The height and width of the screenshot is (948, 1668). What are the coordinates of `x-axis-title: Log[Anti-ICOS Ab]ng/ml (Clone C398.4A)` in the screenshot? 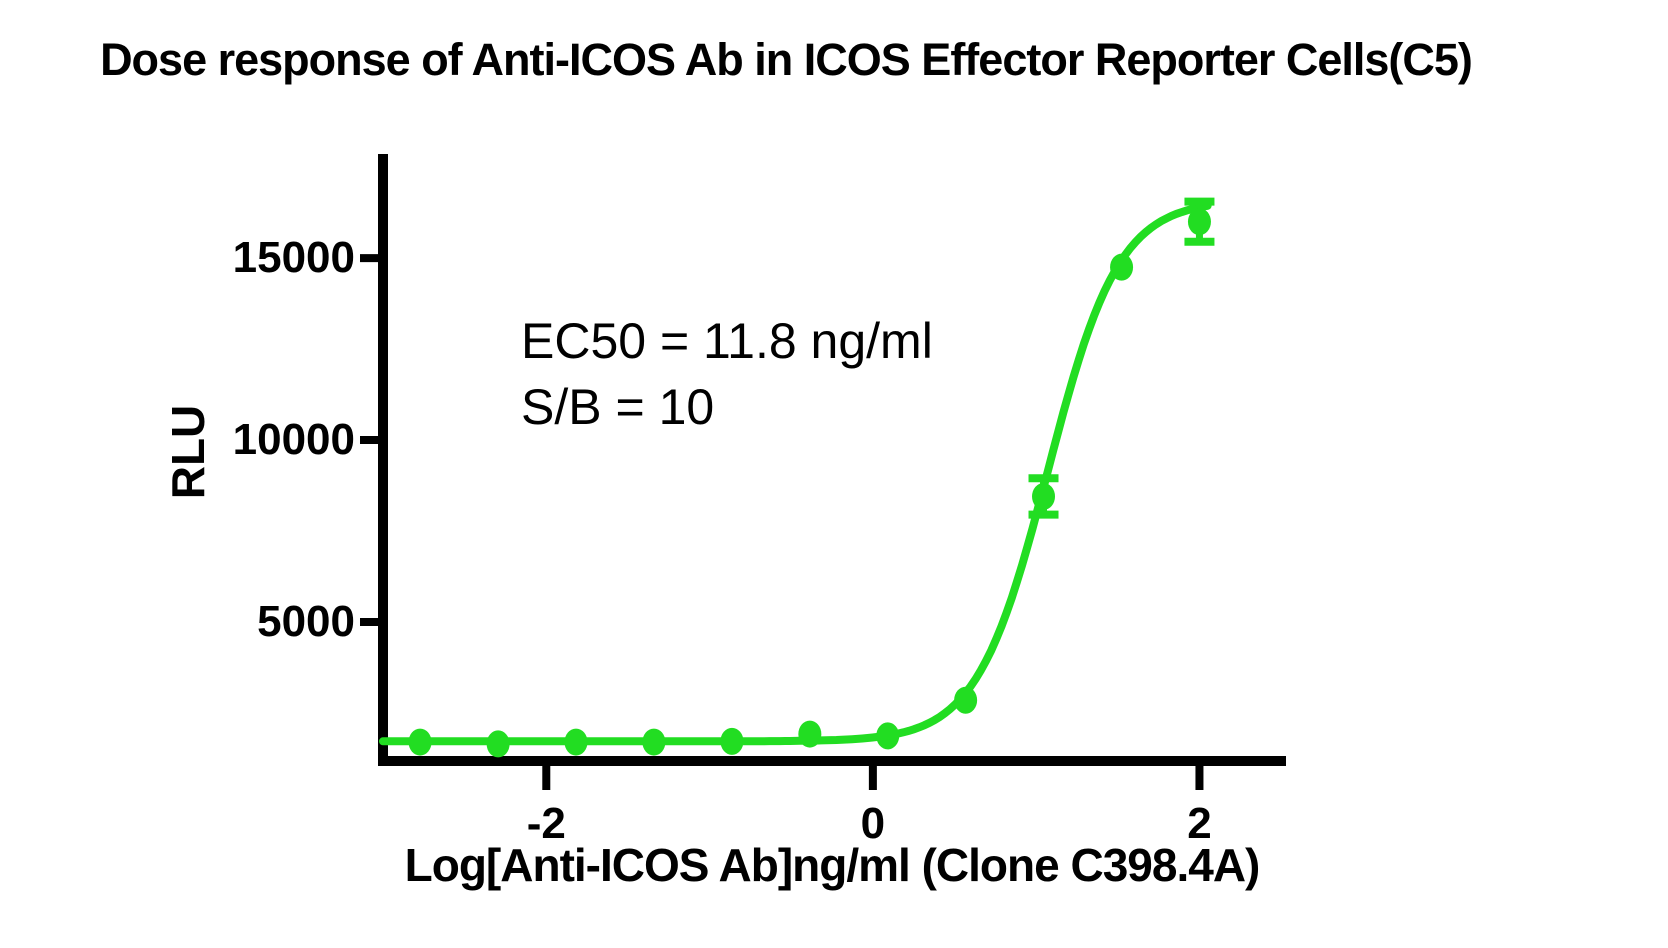 It's located at (832, 865).